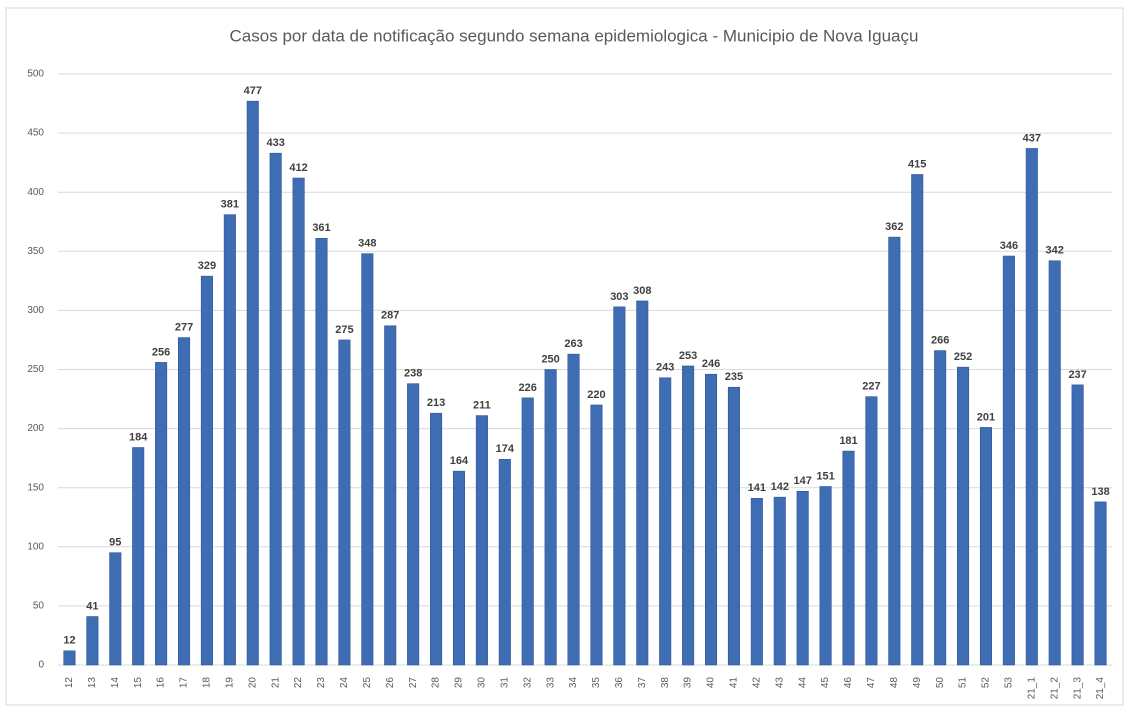 This screenshot has height=716, width=1129. Describe the element at coordinates (321, 683) in the screenshot. I see `x-tick-label: 23` at that location.